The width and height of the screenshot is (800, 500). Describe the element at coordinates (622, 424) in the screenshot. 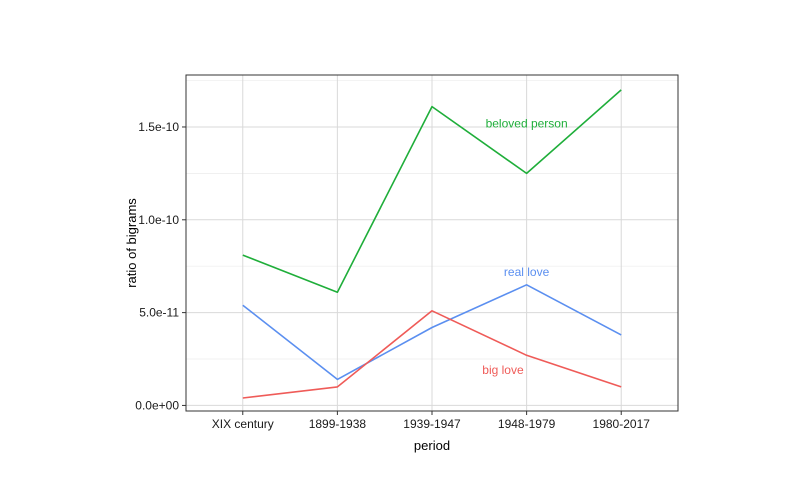

I see `x-tick-label: 1980-2017` at that location.